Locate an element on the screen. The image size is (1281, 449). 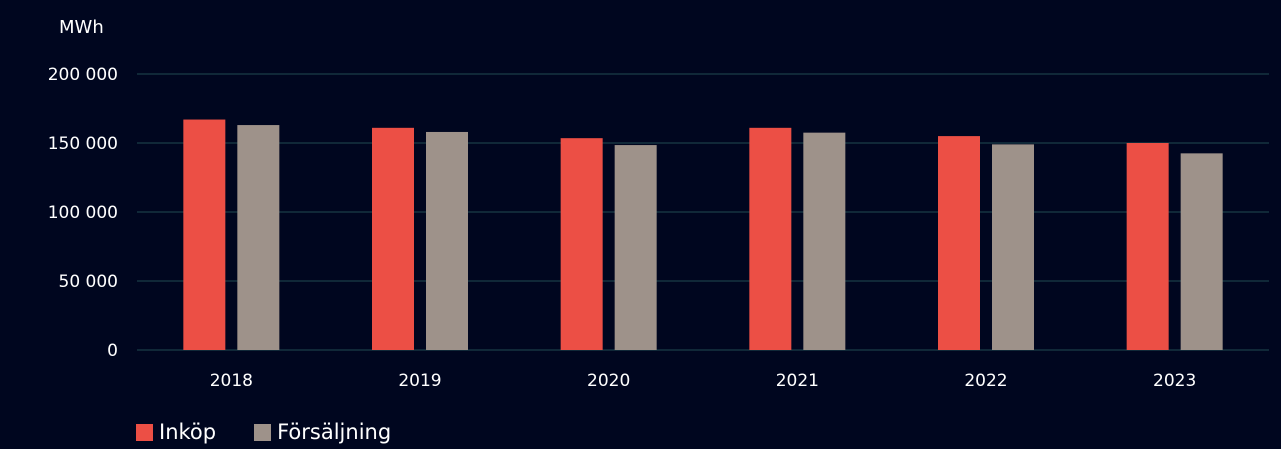
x-tick-label: 2018 is located at coordinates (231, 381).